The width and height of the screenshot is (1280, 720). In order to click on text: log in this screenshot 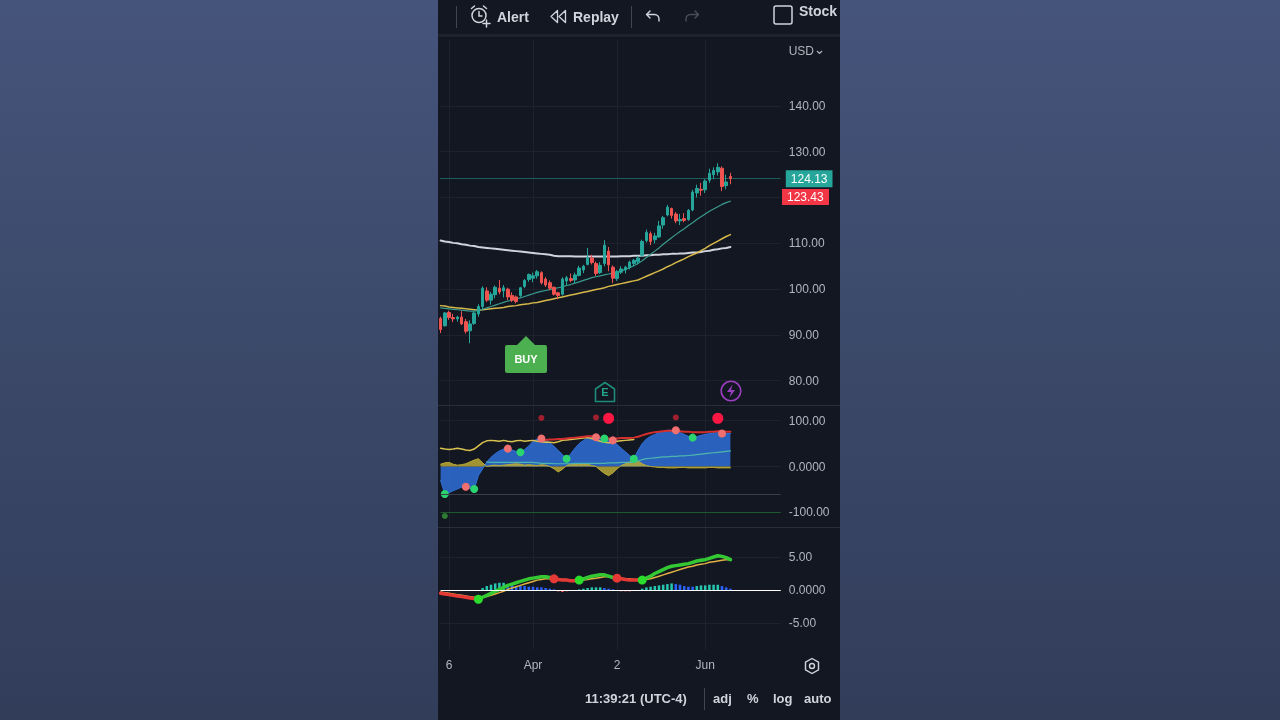, I will do `click(783, 699)`.